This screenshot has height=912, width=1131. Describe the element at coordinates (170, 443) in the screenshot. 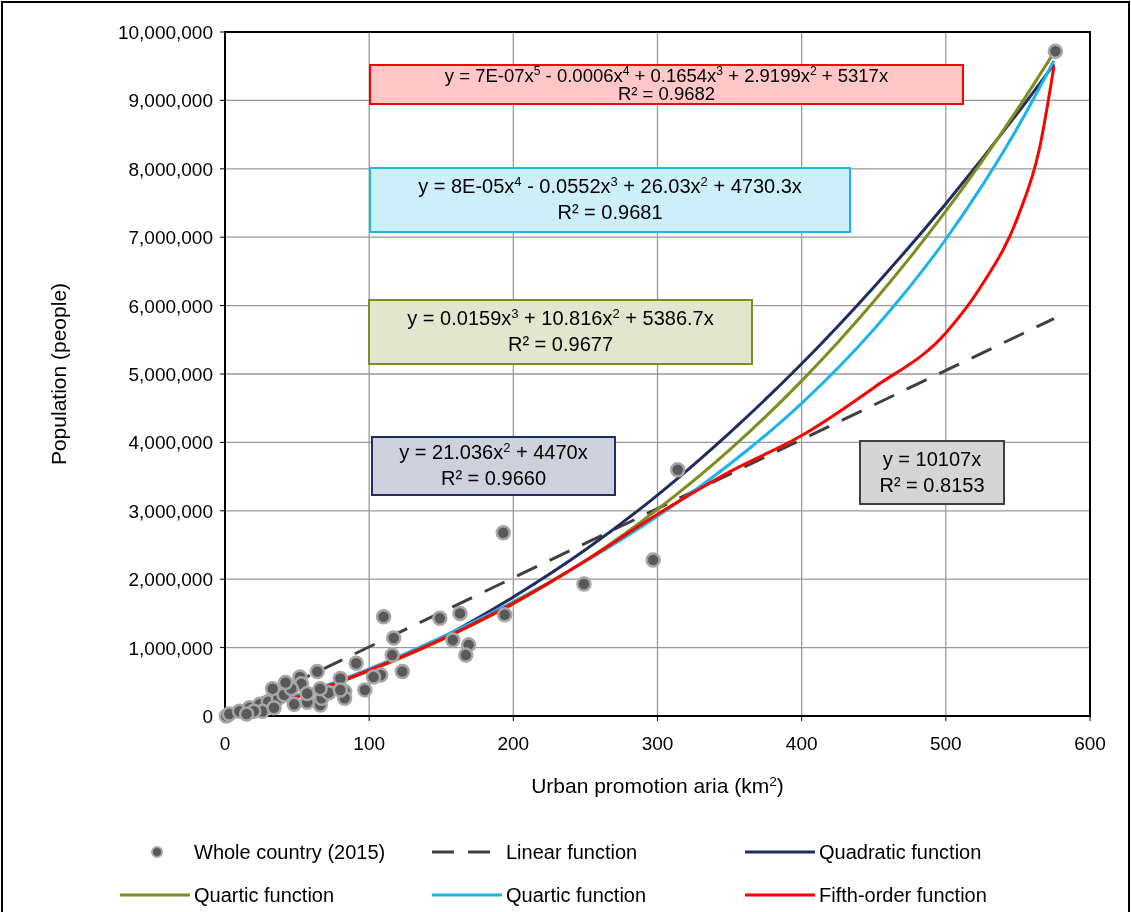

I see `y-tick-label: 4,000,000` at that location.